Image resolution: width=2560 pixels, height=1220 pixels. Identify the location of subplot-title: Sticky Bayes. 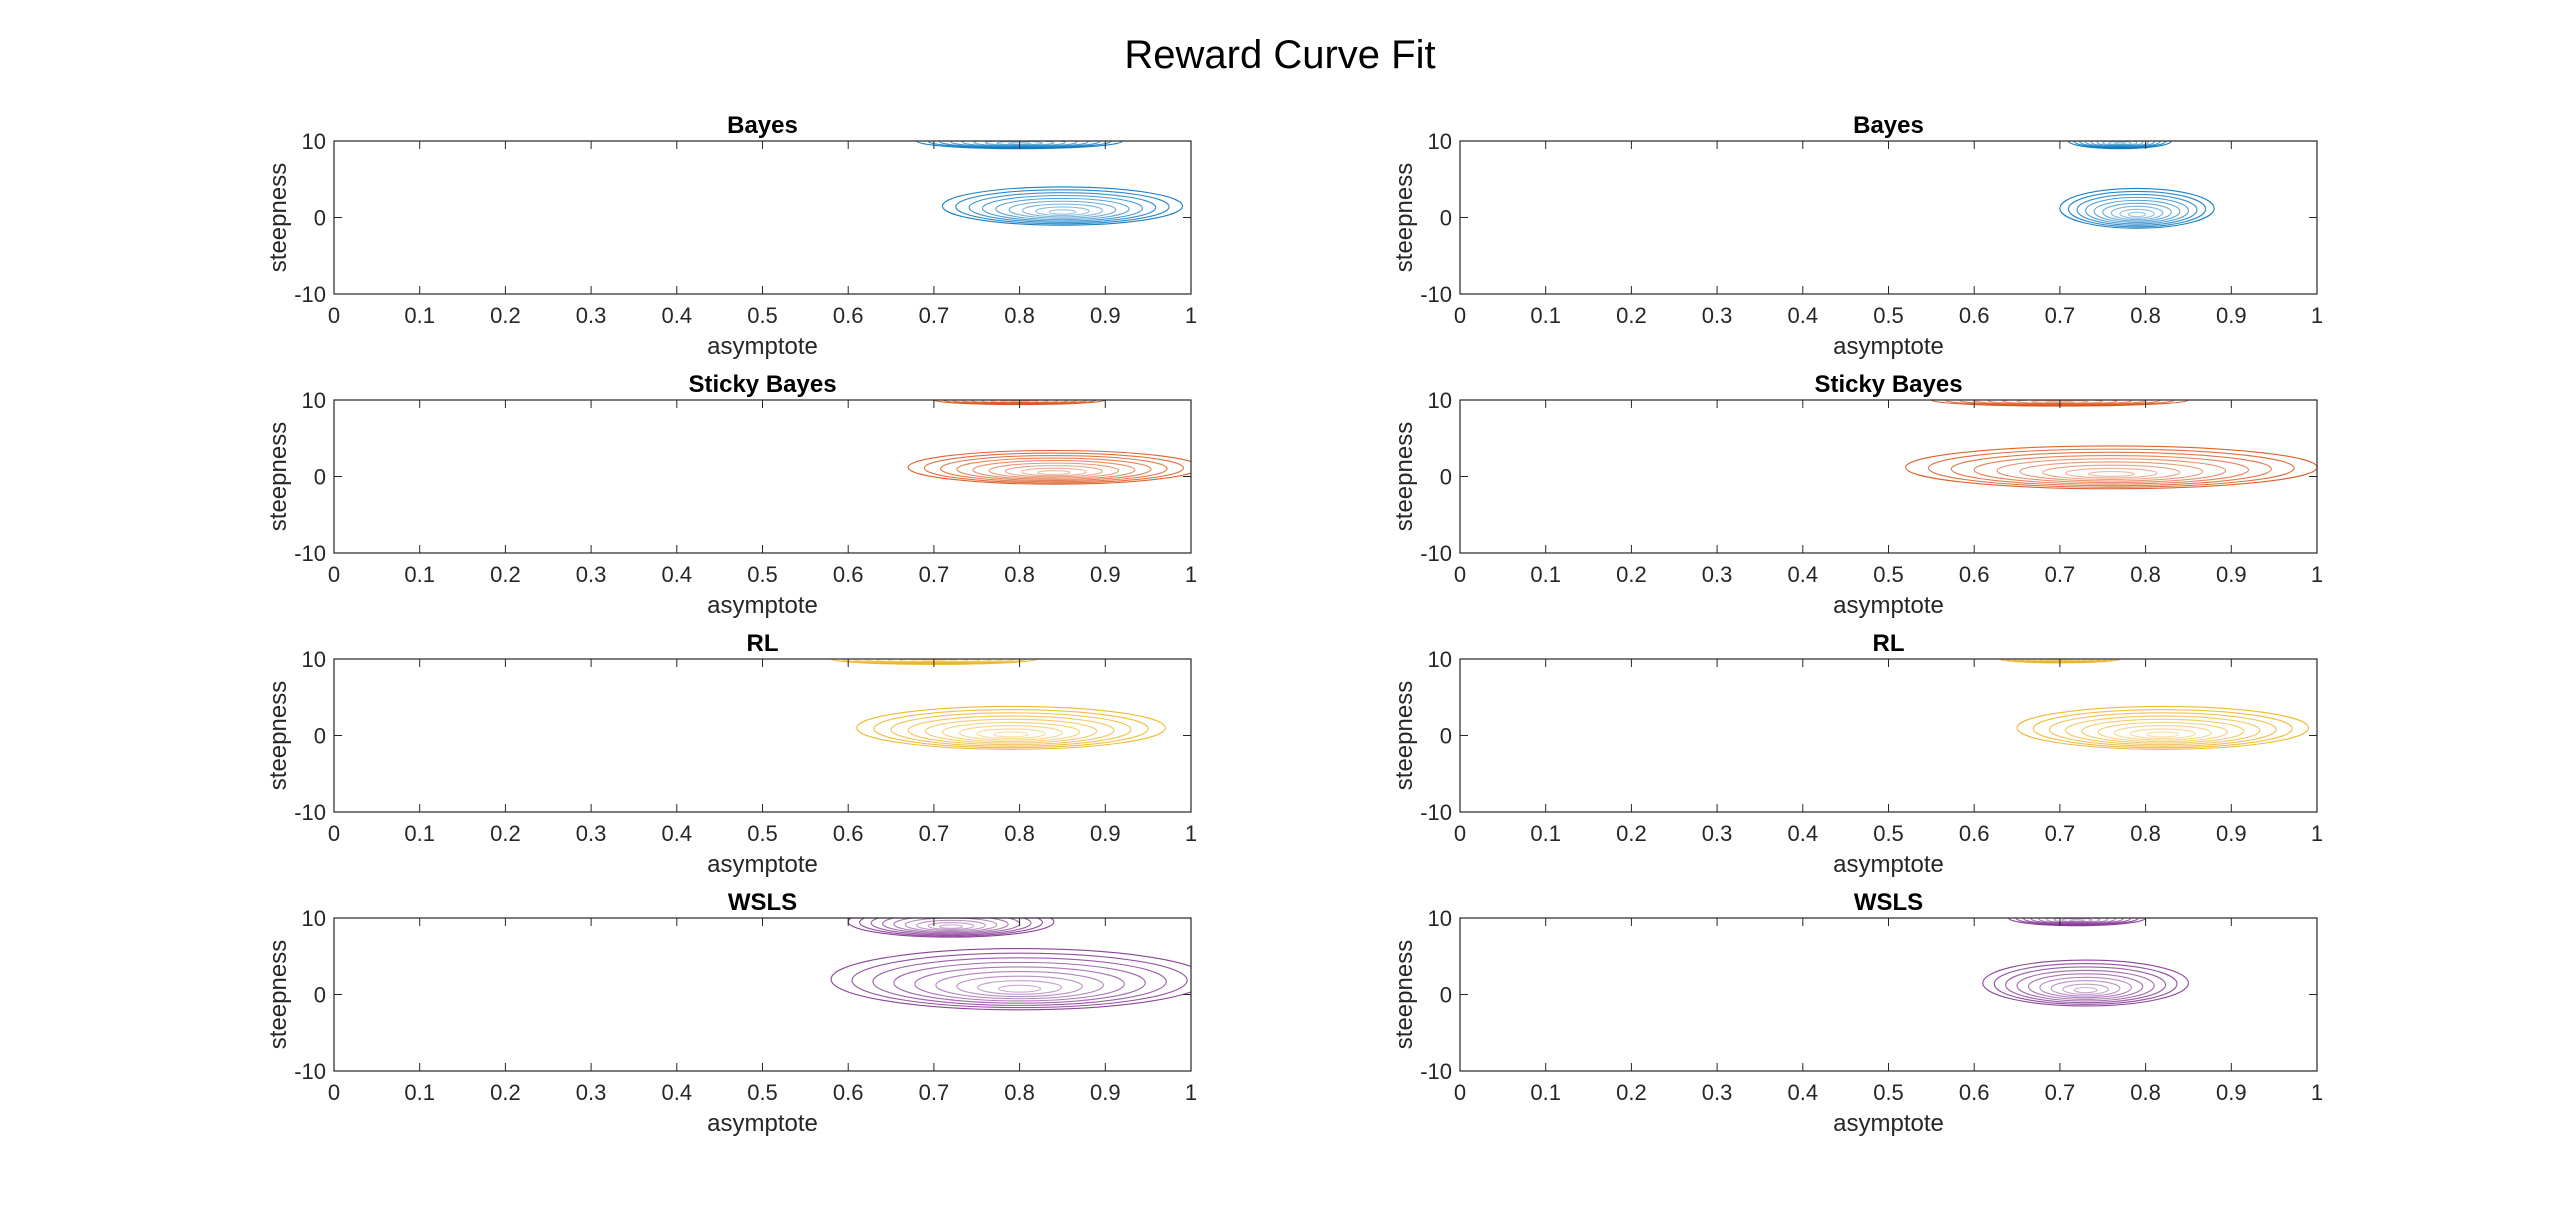
(1888, 384).